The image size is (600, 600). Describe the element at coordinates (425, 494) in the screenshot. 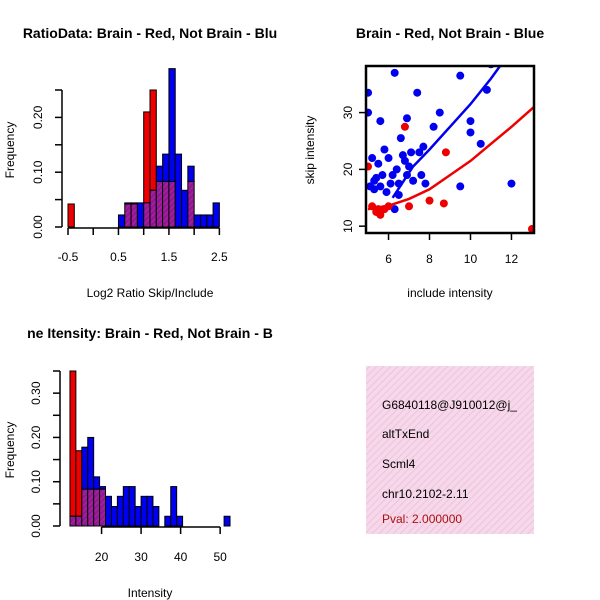

I see `genomic-location: chr10.2102-2.11` at that location.